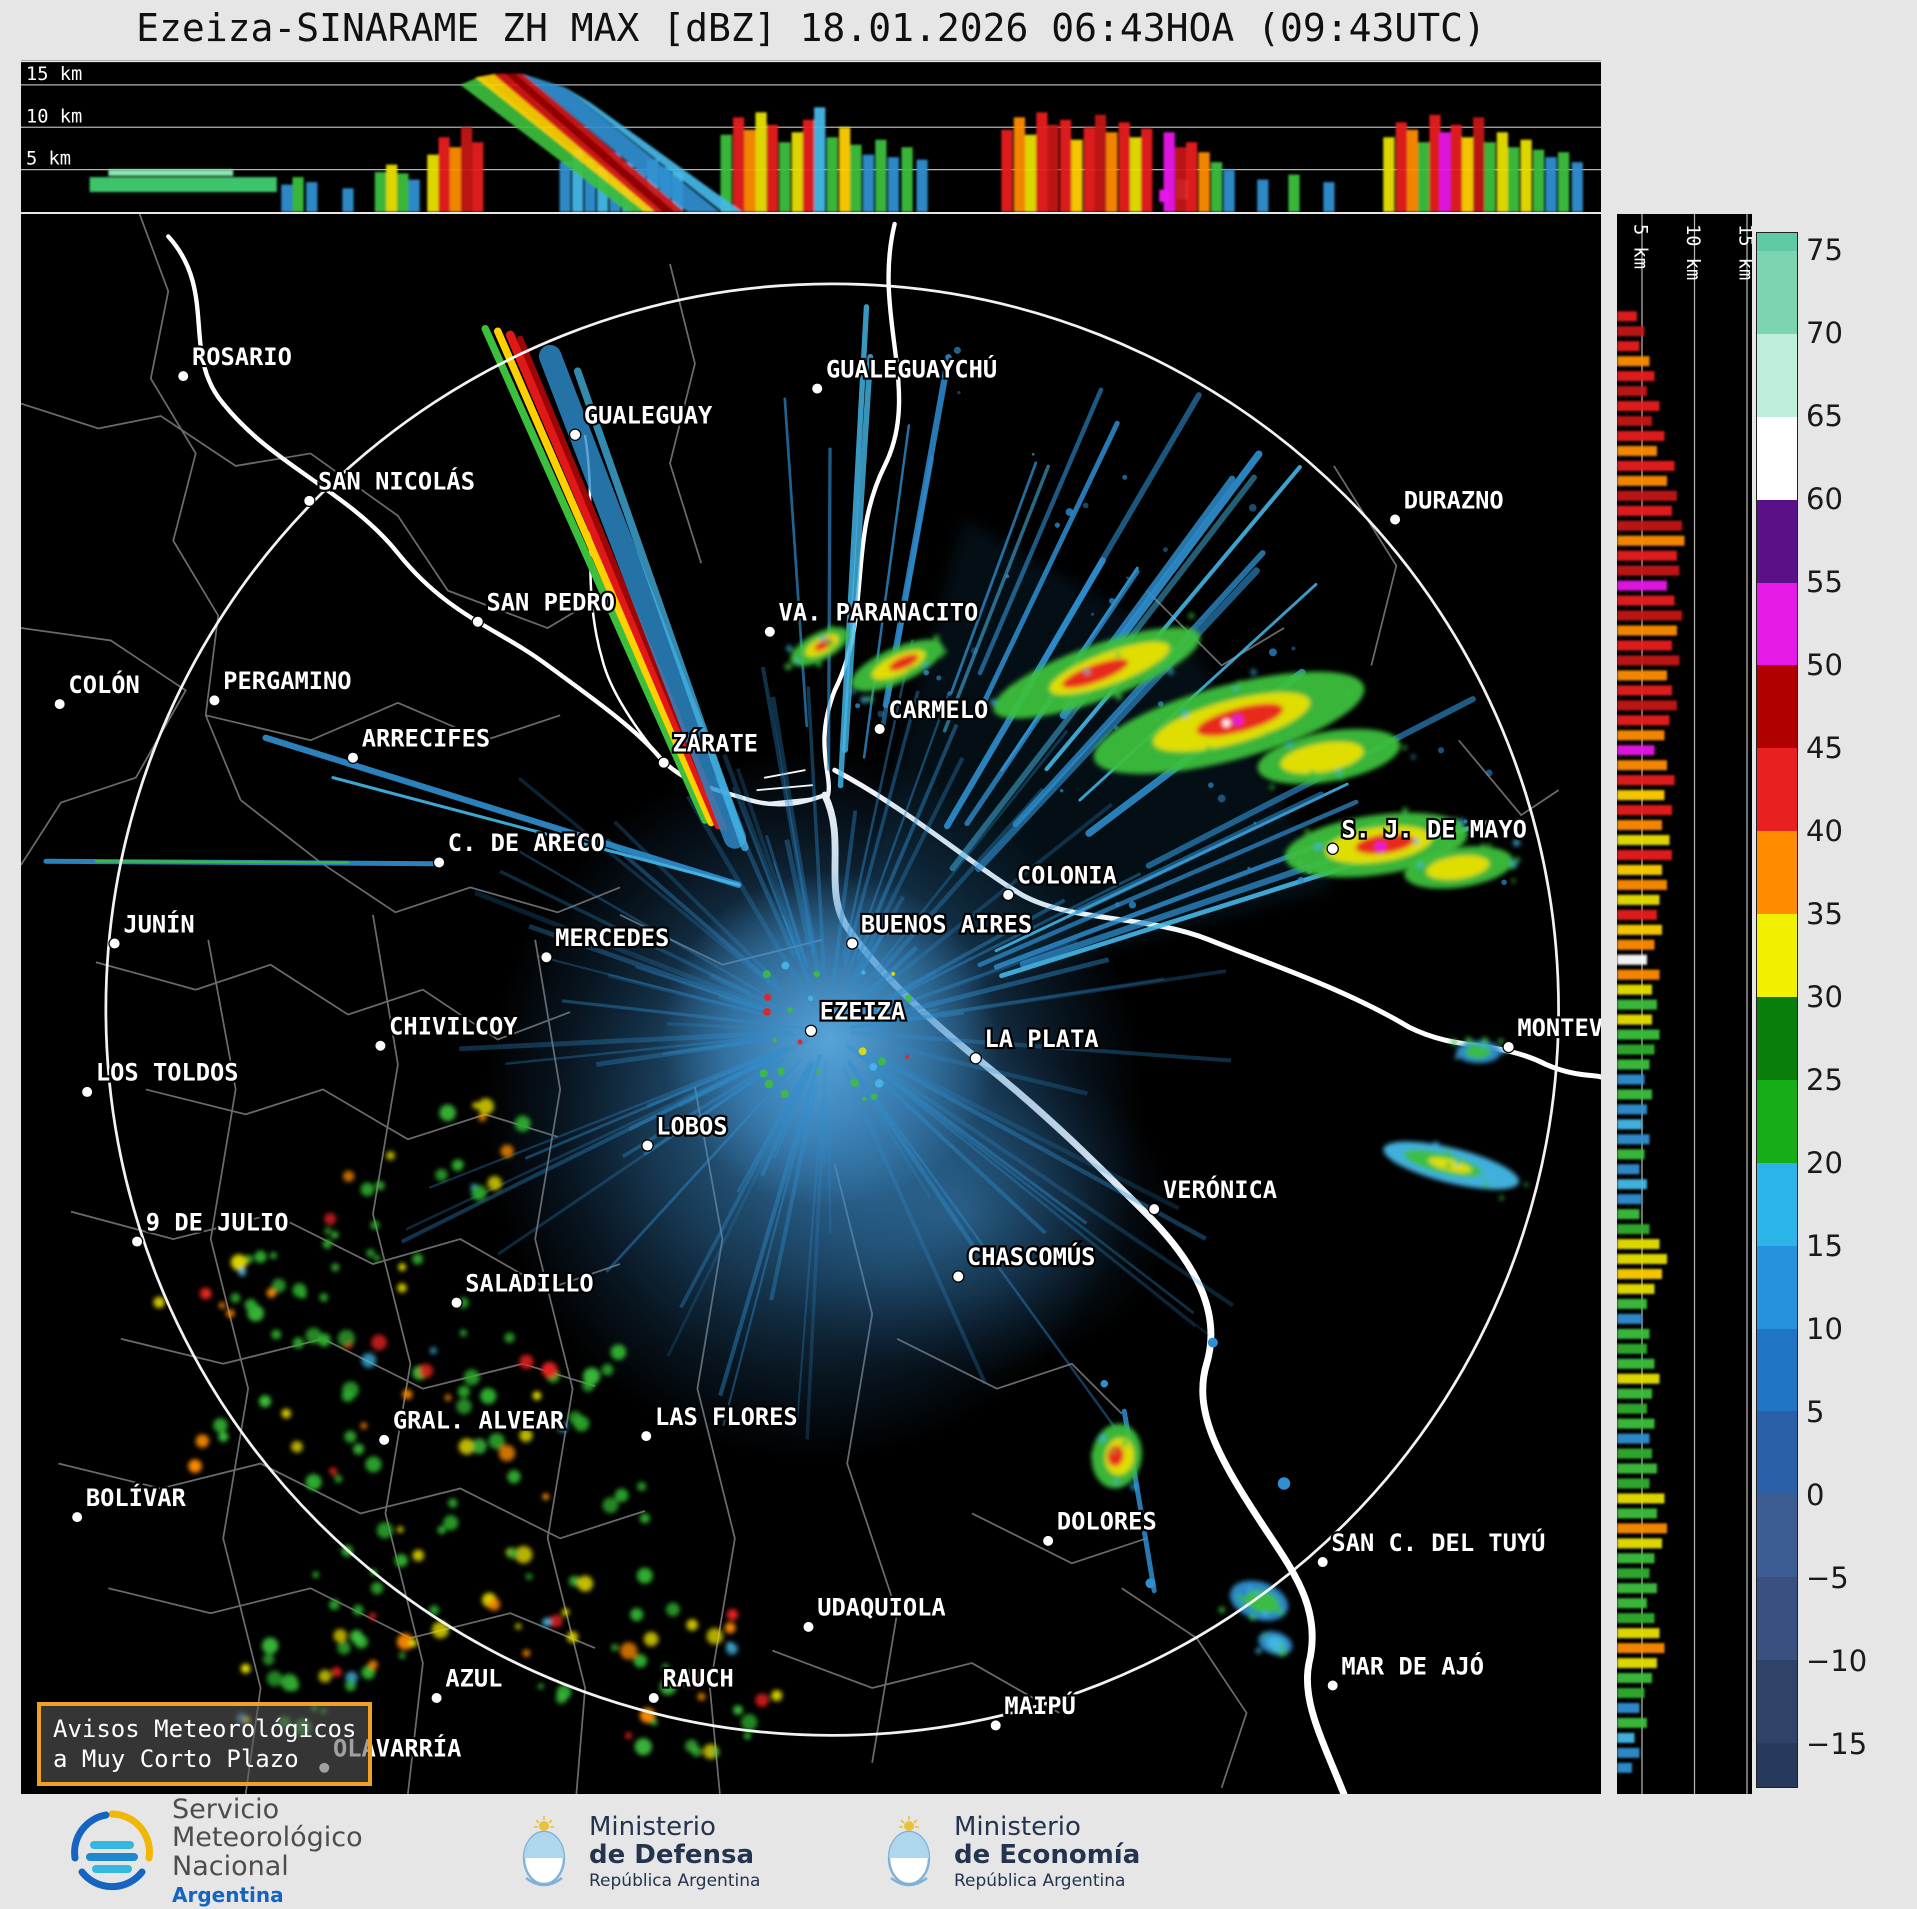  Describe the element at coordinates (1777, 1765) in the screenshot. I see `colorbar-segment-bottom` at that location.